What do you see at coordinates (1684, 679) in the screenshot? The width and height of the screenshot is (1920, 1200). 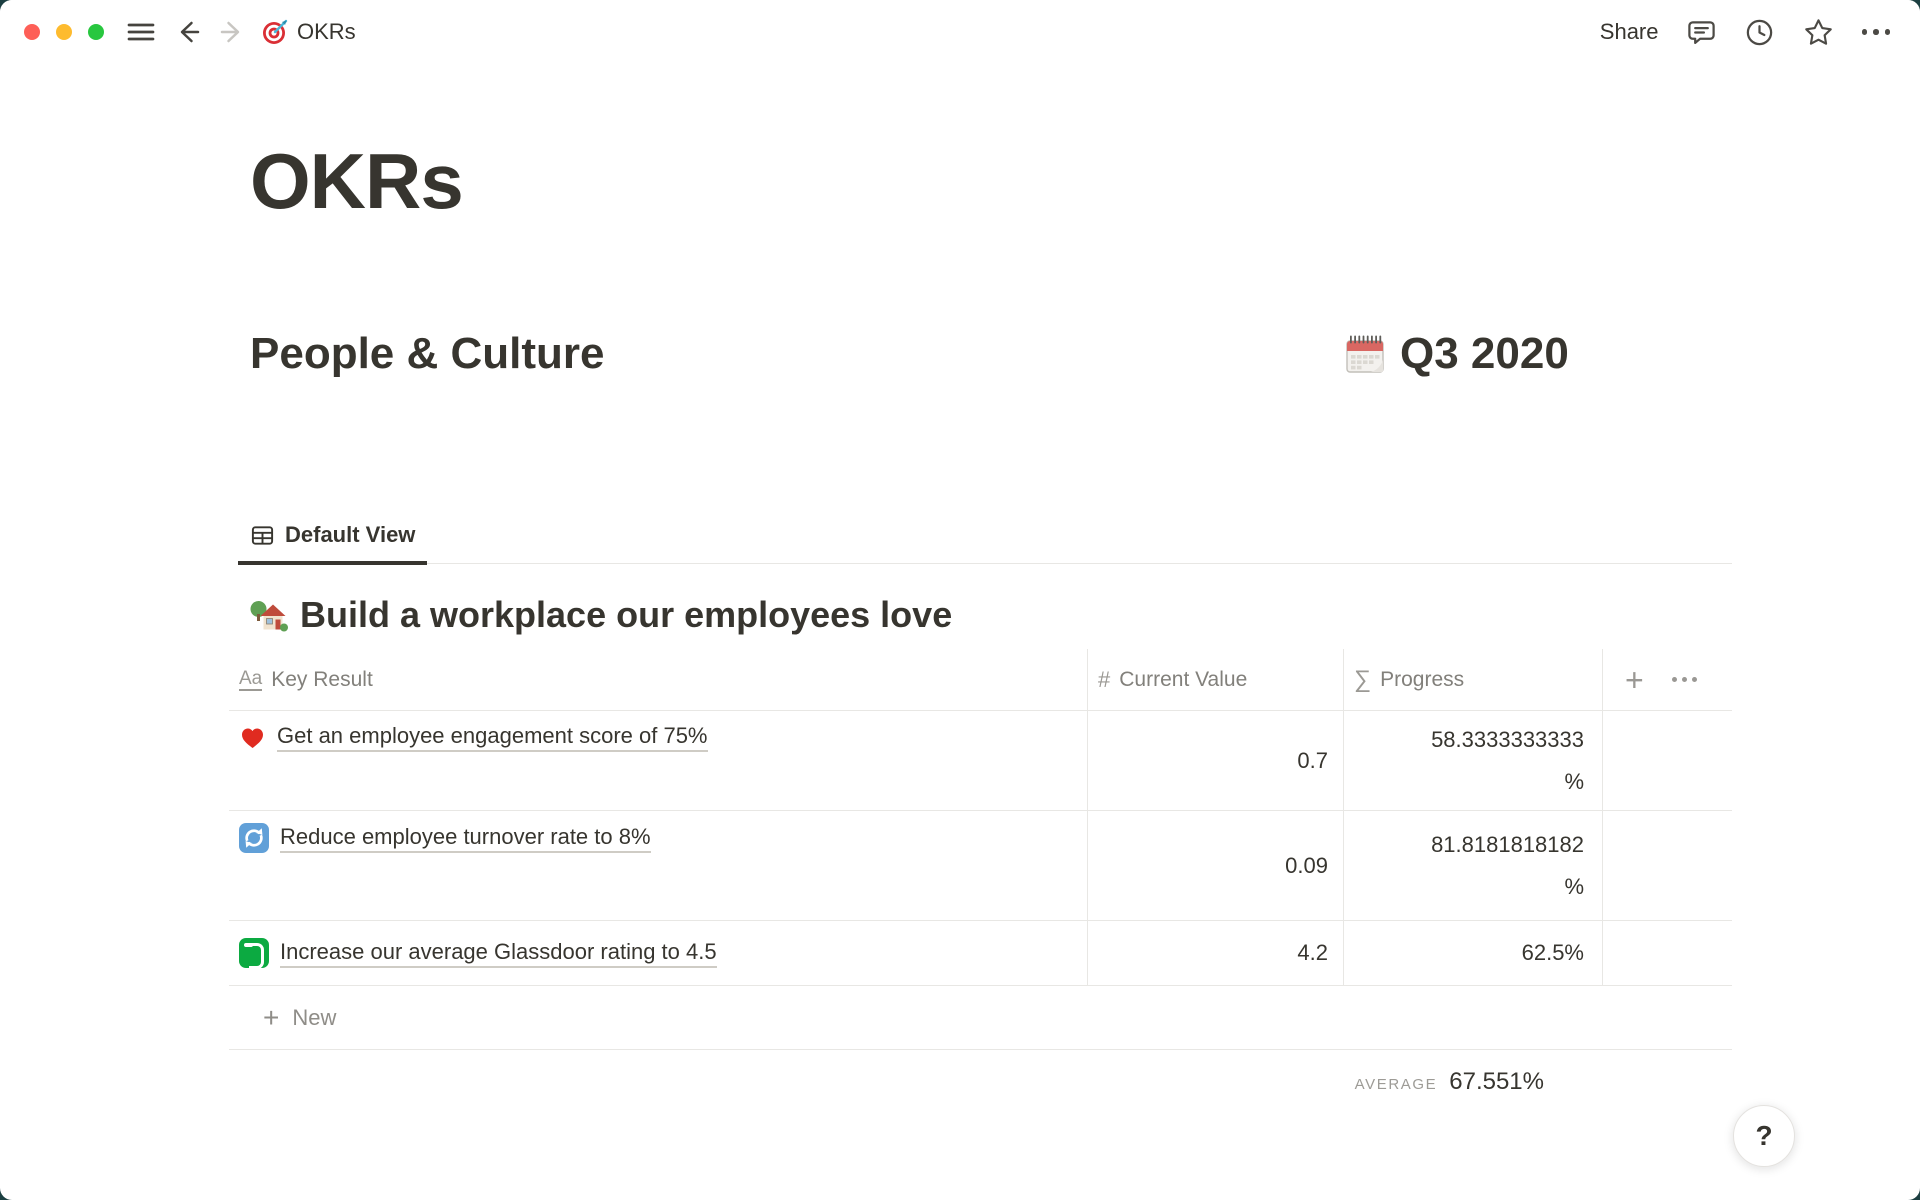 I see `table-options-button` at bounding box center [1684, 679].